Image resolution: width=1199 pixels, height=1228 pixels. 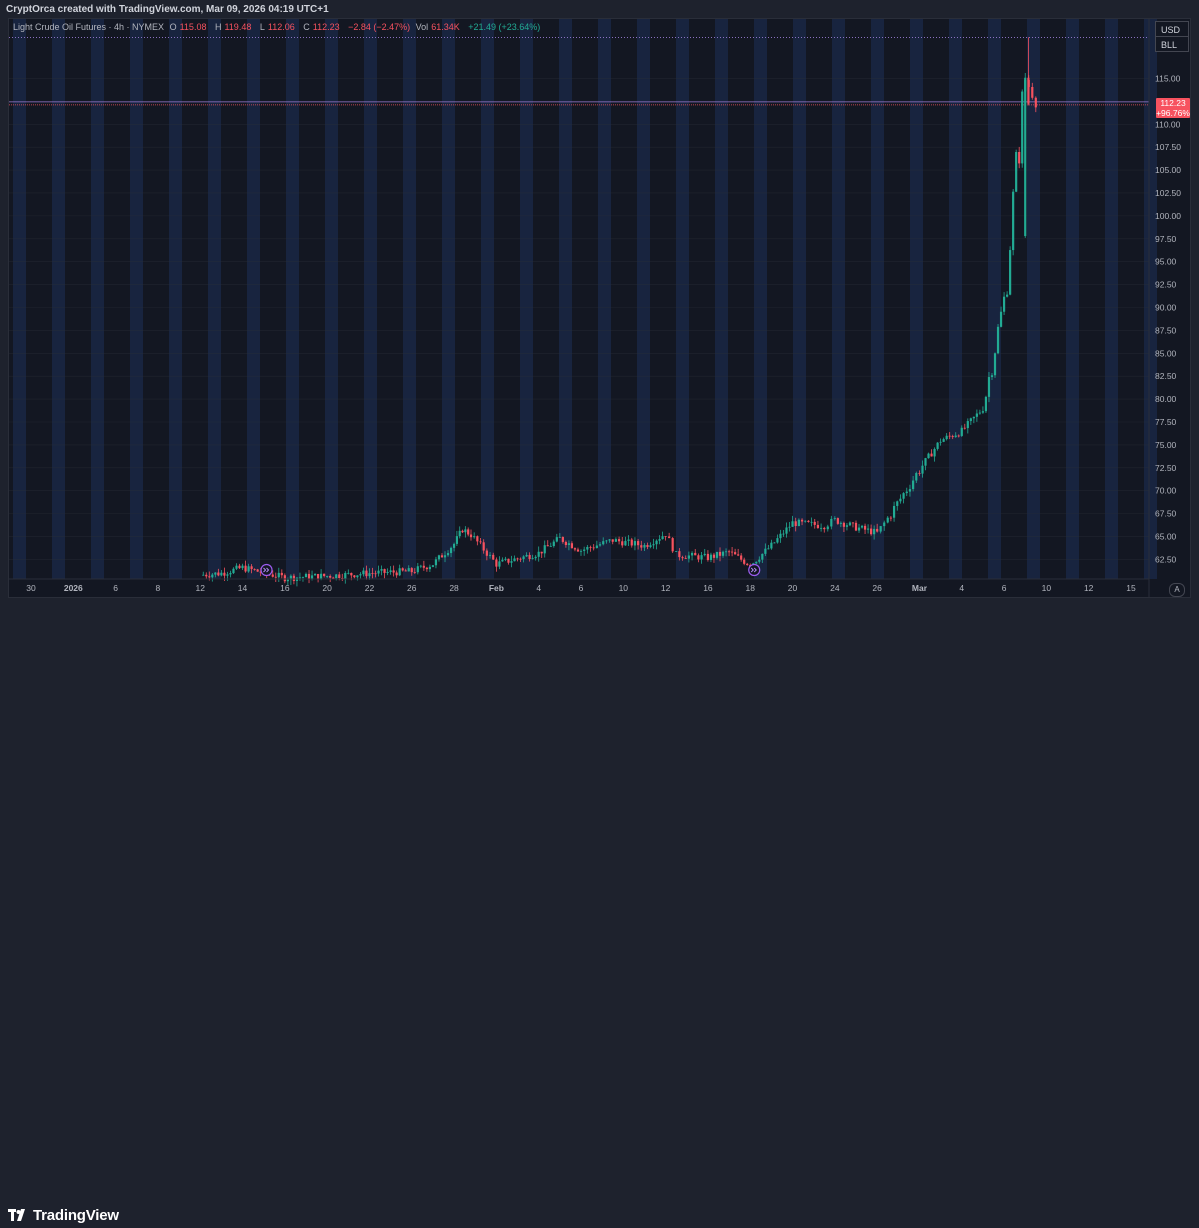 What do you see at coordinates (1177, 590) in the screenshot?
I see `auto-scale-button: A` at bounding box center [1177, 590].